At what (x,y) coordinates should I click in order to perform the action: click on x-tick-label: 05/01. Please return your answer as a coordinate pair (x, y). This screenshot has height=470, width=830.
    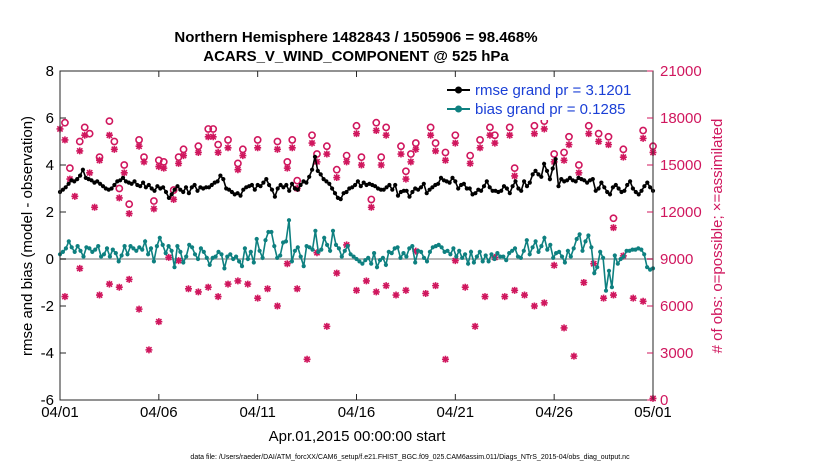
    Looking at the image, I should click on (653, 412).